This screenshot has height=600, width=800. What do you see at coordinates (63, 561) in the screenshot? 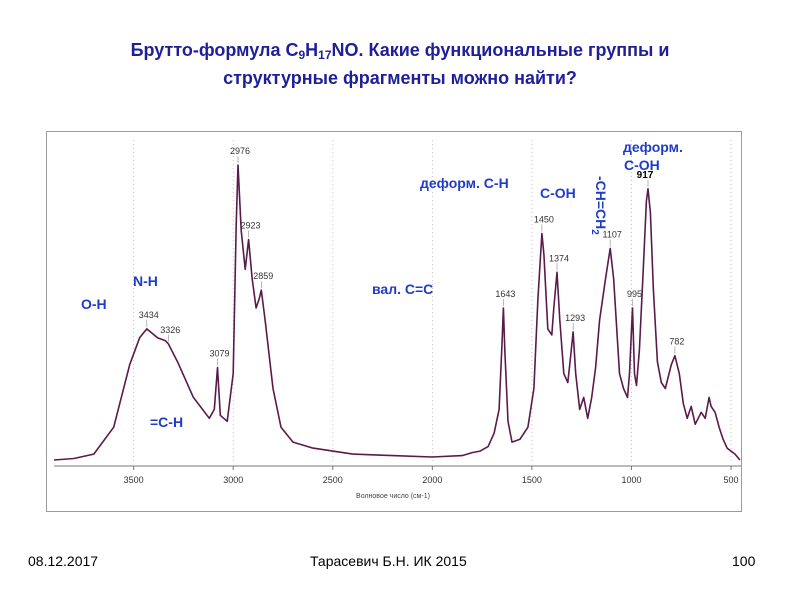
I see `footer-date: 08.12.2017` at bounding box center [63, 561].